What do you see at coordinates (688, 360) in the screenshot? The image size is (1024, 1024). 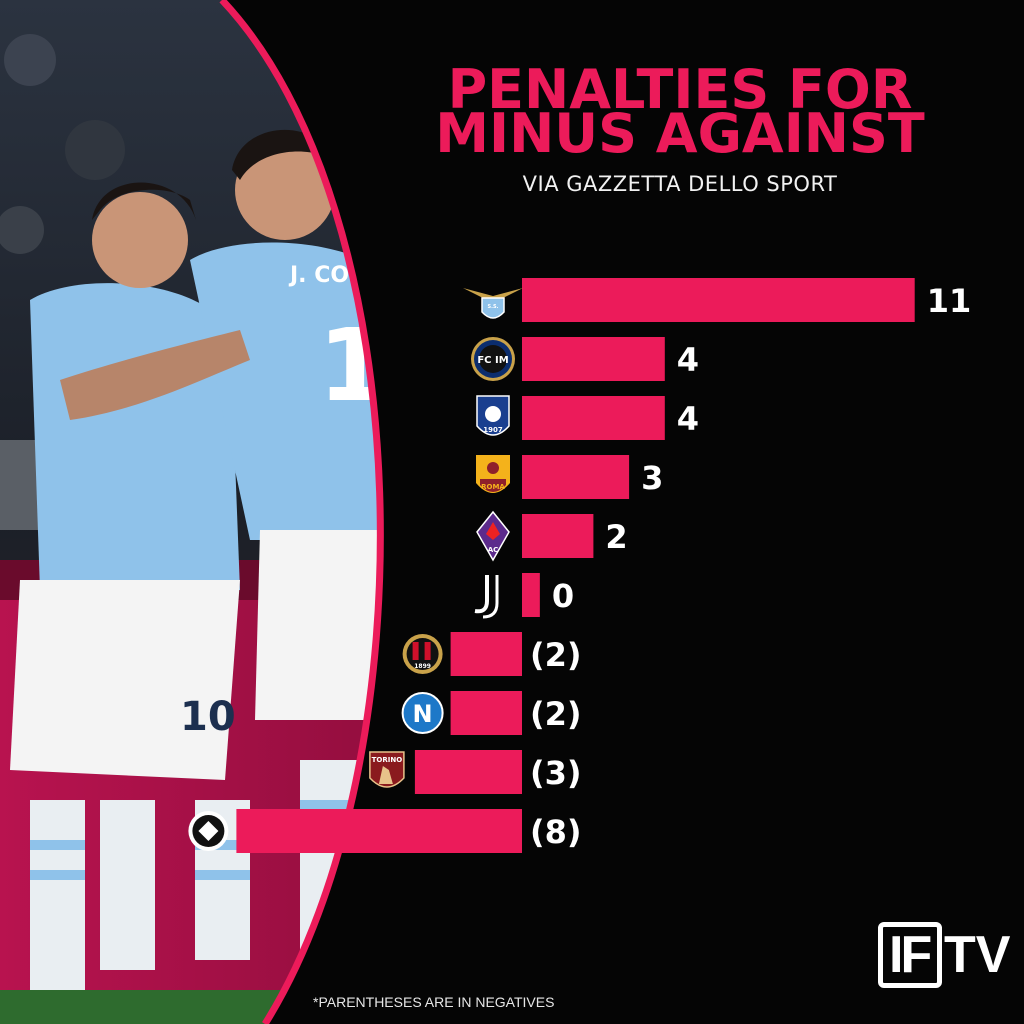 I see `value-label-inter: 4` at bounding box center [688, 360].